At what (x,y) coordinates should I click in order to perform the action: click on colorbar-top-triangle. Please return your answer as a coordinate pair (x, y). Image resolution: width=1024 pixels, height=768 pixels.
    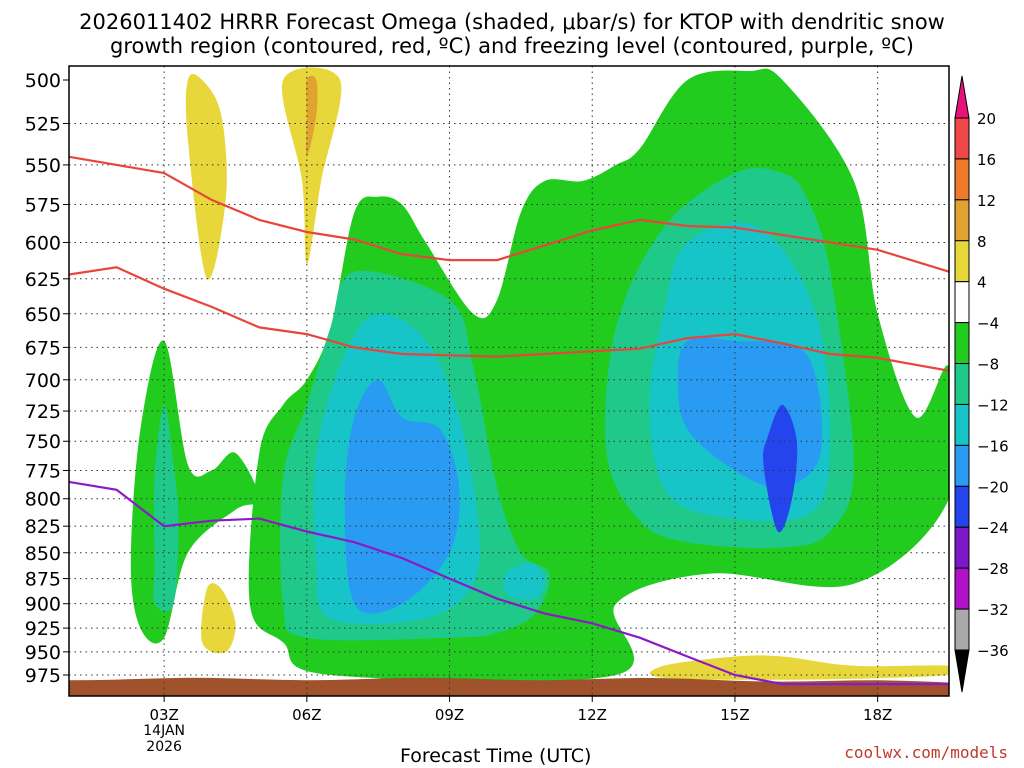
    Looking at the image, I should click on (962, 97).